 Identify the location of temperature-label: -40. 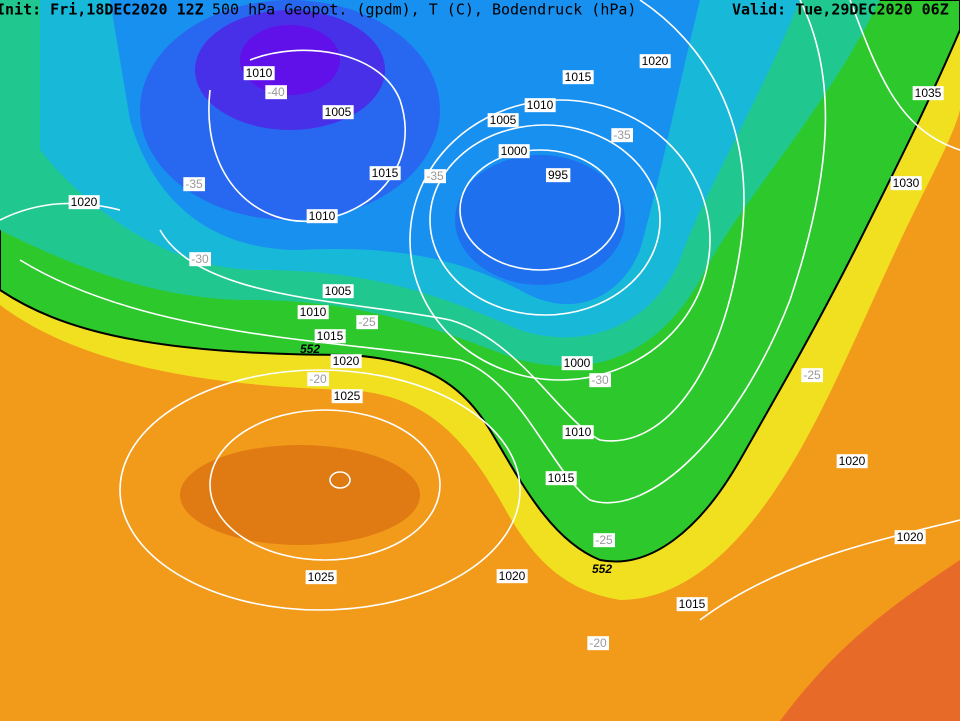
(276, 92).